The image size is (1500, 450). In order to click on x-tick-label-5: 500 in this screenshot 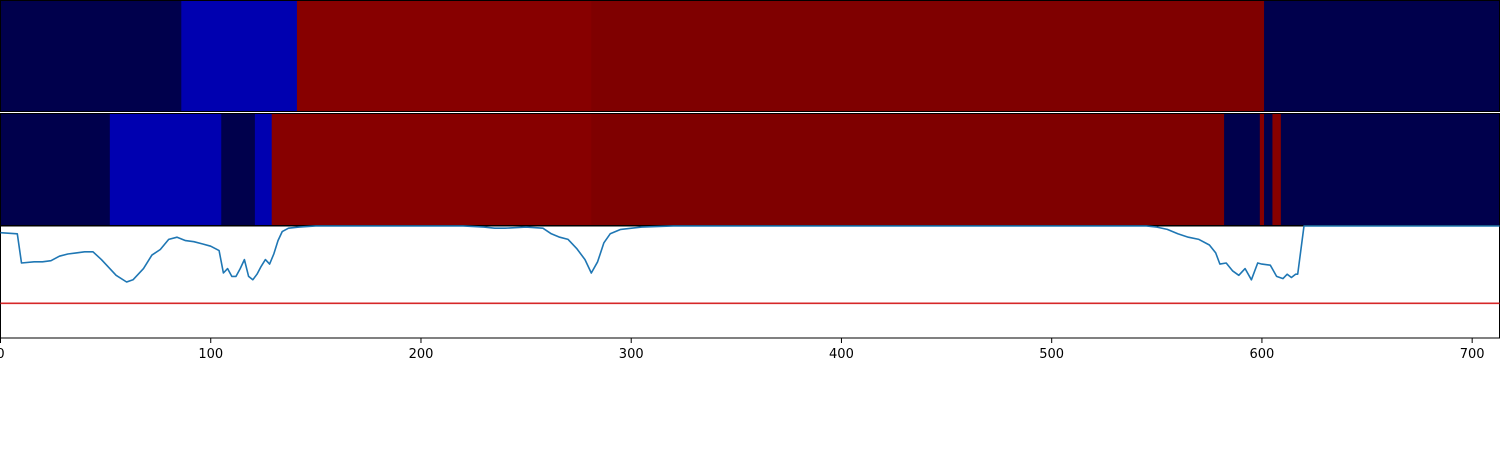, I will do `click(1051, 354)`.